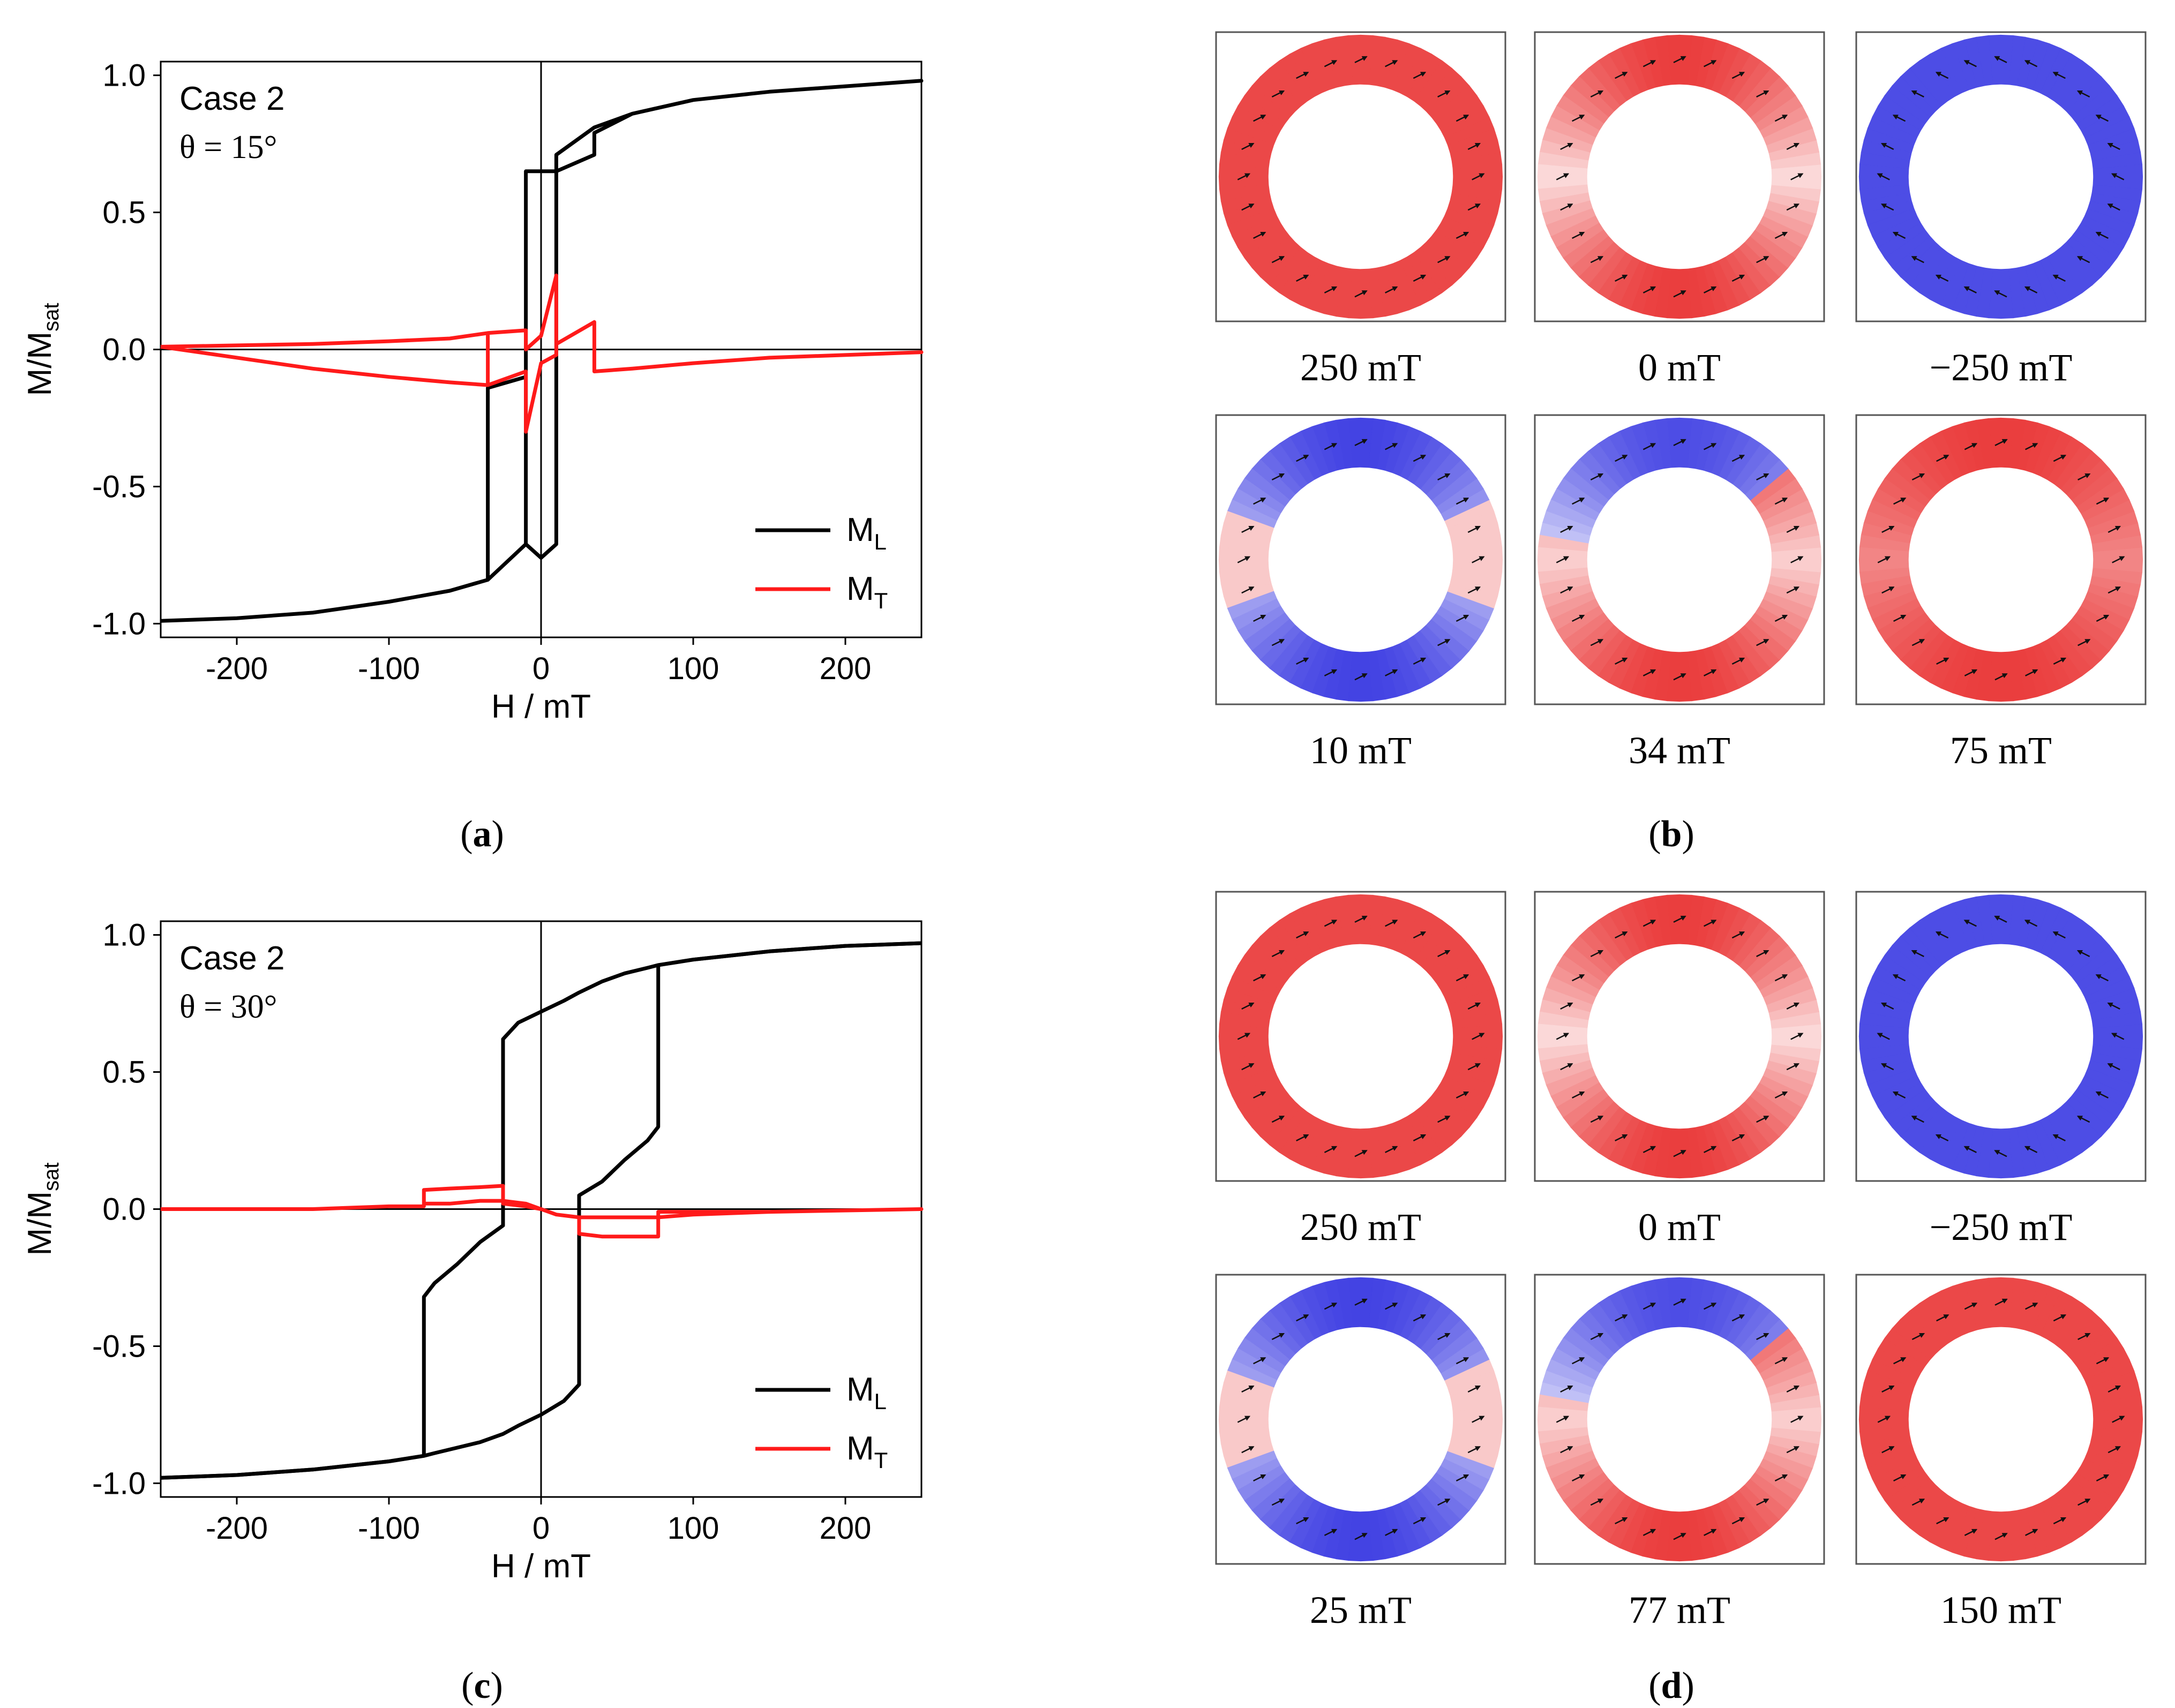 This screenshot has width=2175, height=1708. What do you see at coordinates (39, 364) in the screenshot?
I see `y-axis-label-main: M/M` at bounding box center [39, 364].